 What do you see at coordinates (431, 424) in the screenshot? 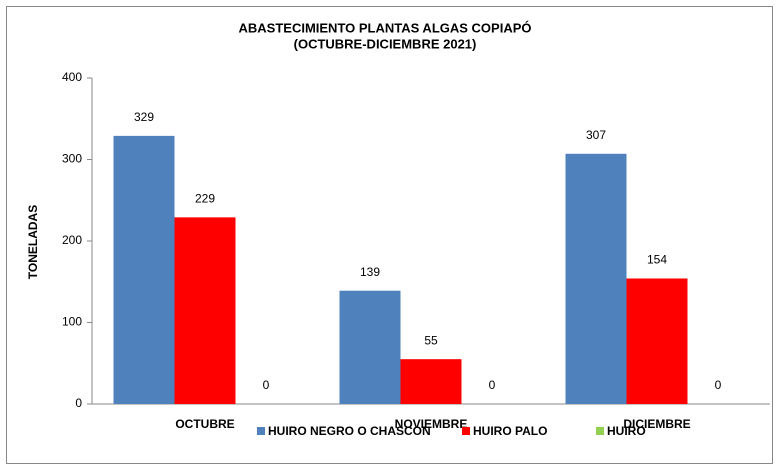
I see `x-tick-label: NOVIEMBRE` at bounding box center [431, 424].